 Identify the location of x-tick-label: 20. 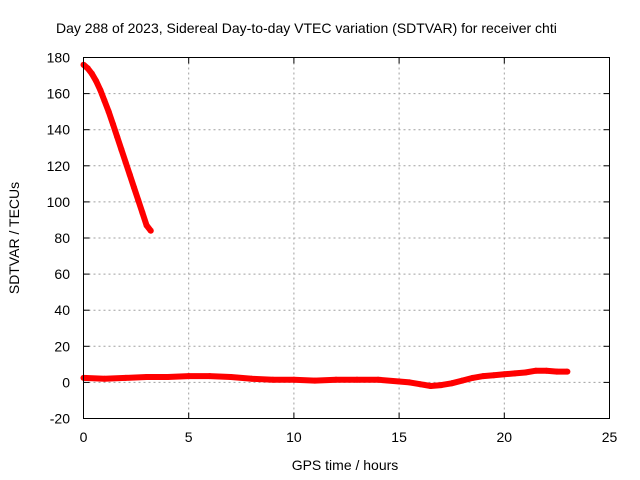
(505, 437).